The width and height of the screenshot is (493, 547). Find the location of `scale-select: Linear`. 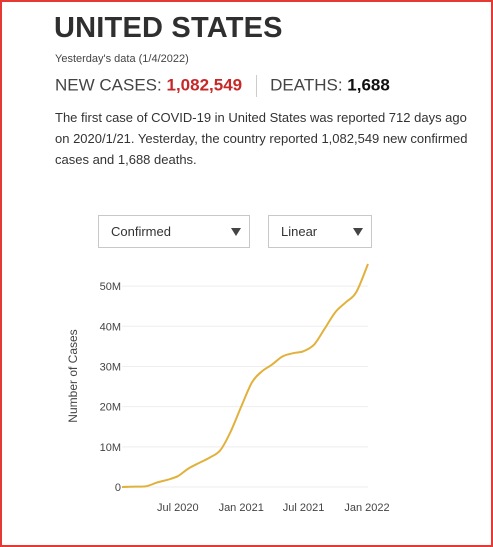

scale-select: Linear is located at coordinates (320, 231).